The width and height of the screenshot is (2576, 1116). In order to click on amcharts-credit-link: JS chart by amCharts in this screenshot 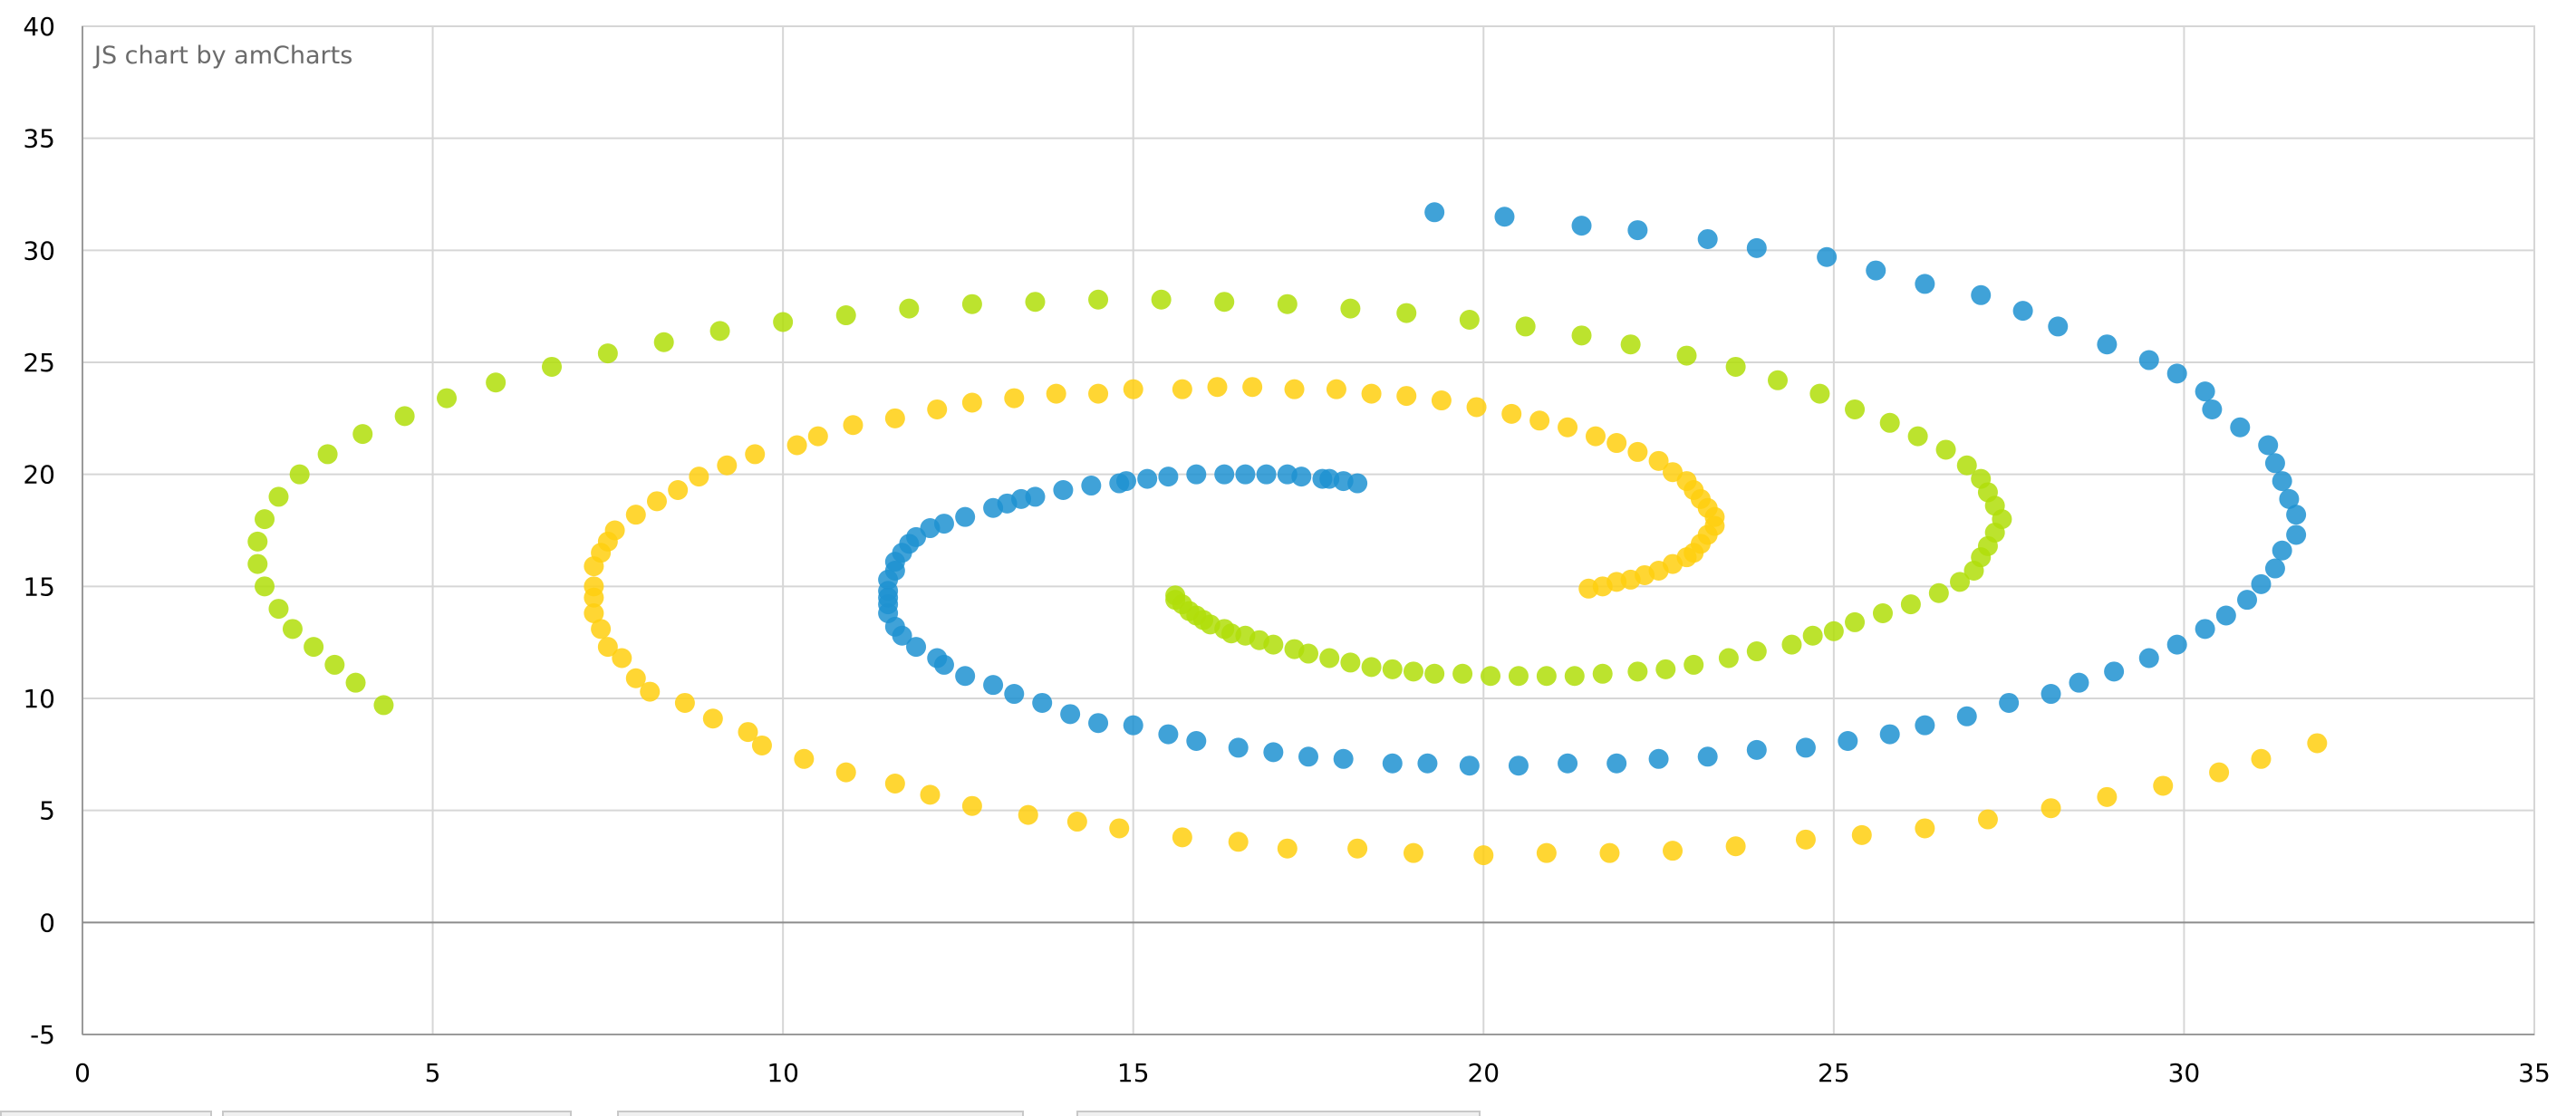, I will do `click(222, 56)`.